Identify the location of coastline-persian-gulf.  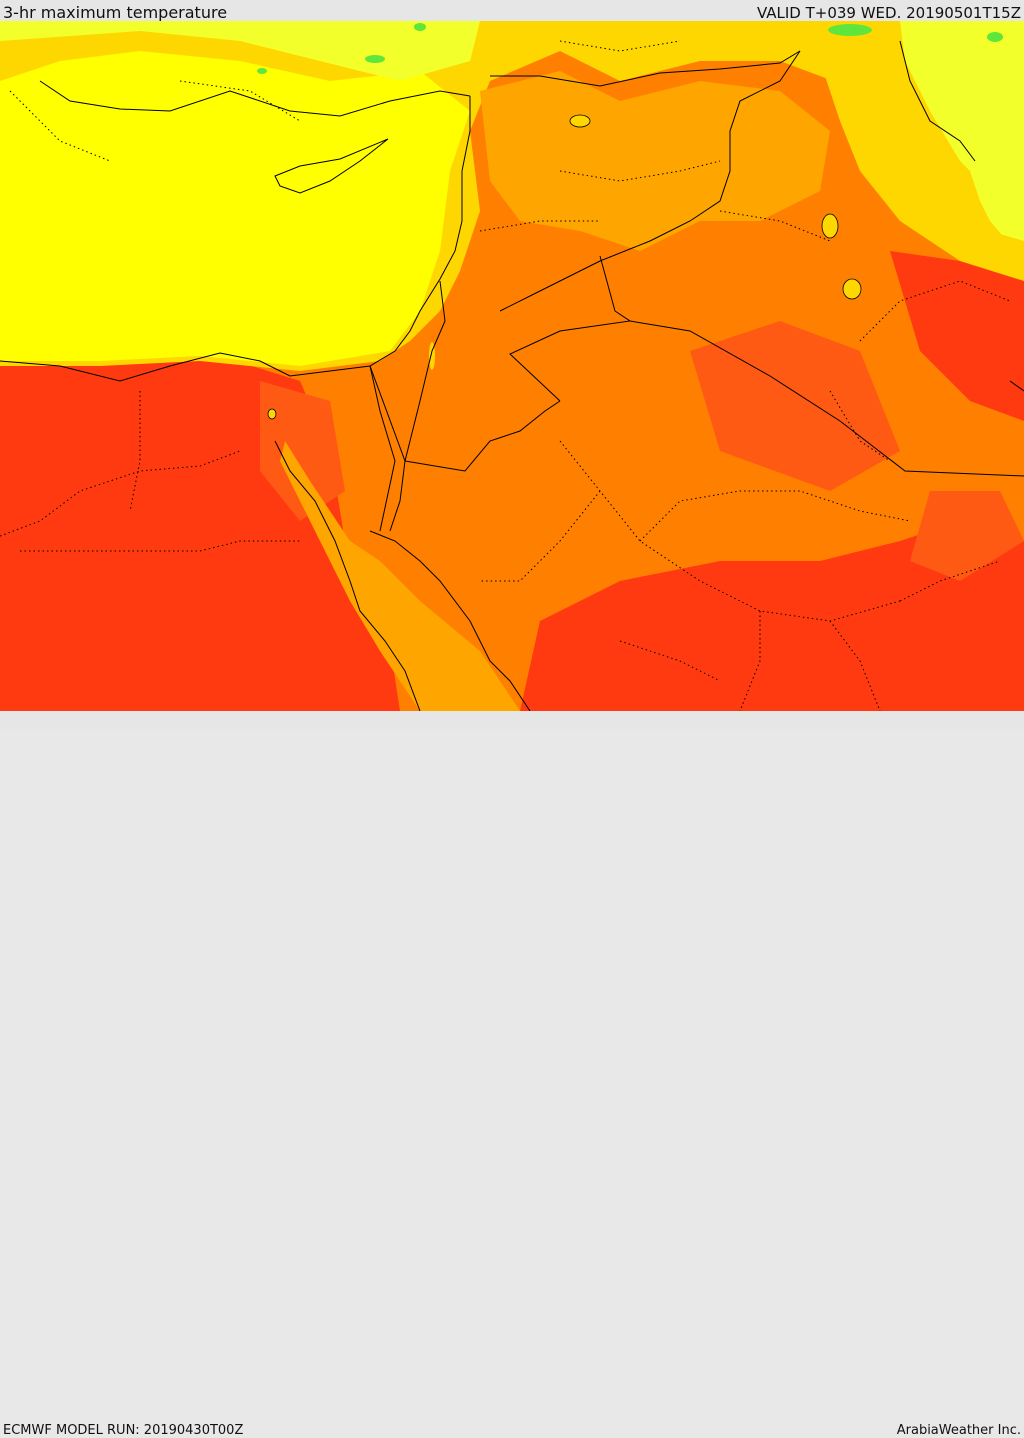
(1016, 386).